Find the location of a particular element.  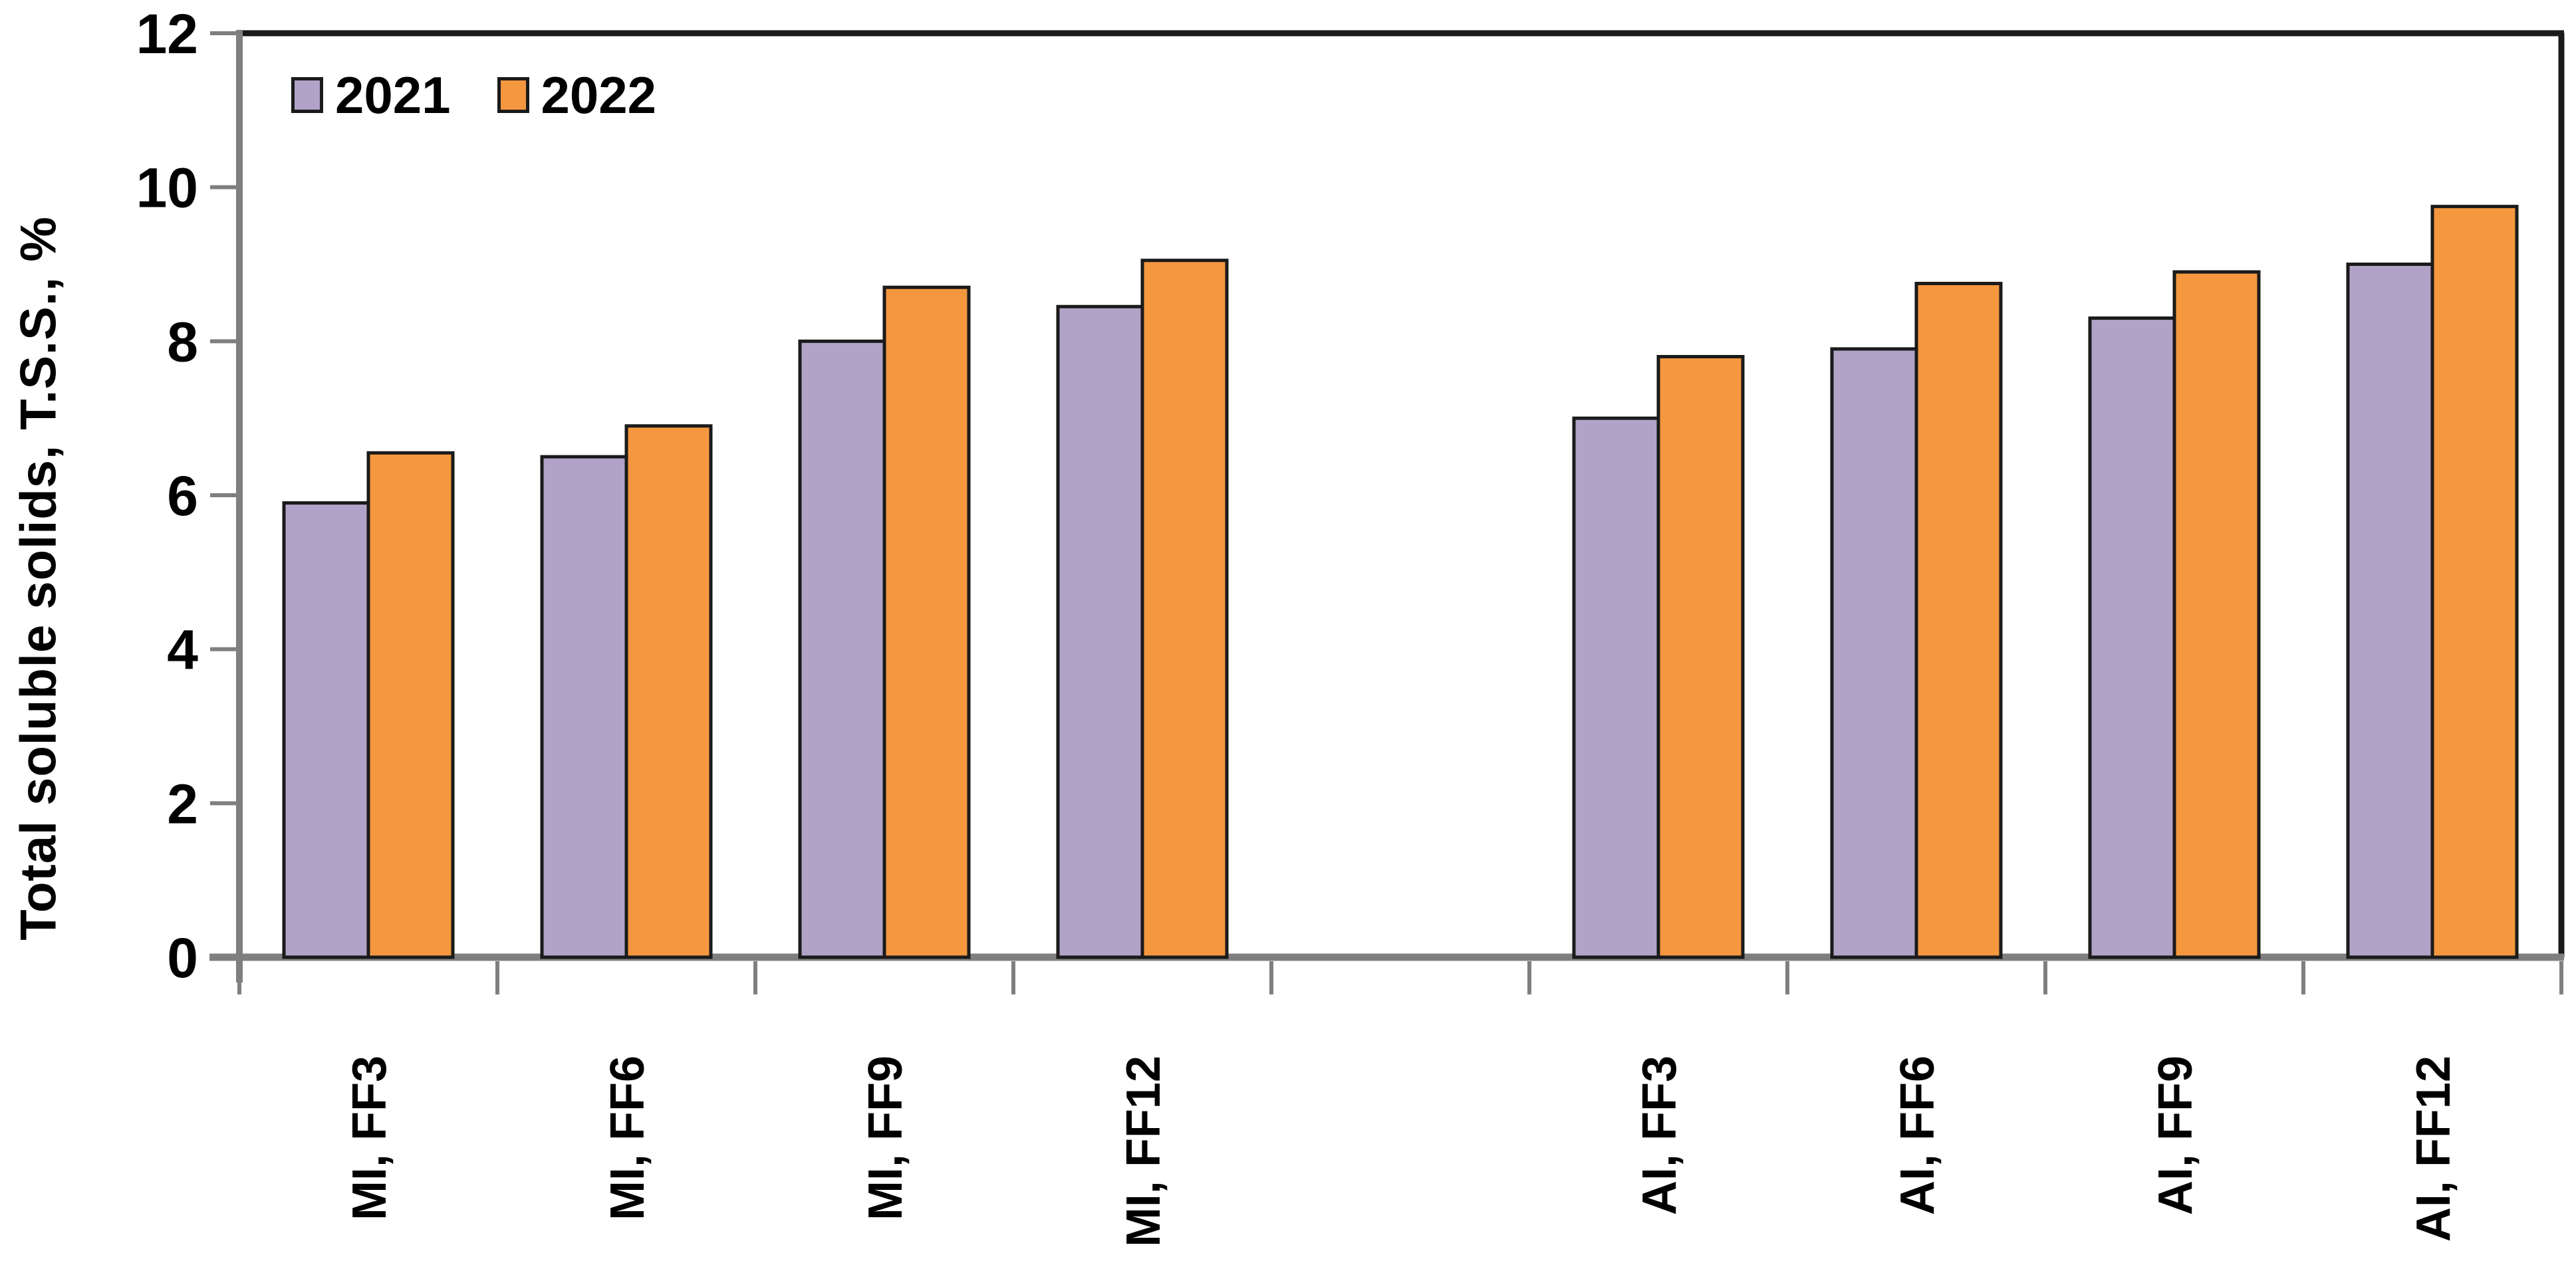

x-category-label-AI-FF9: AI, FF9 is located at coordinates (2175, 1135).